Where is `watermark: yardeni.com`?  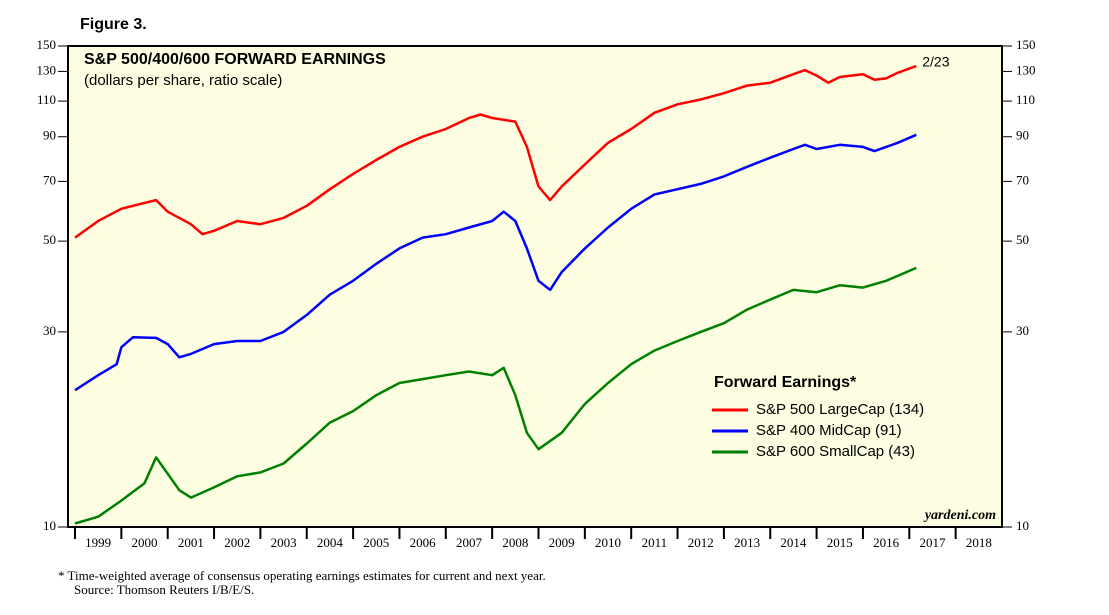
watermark: yardeni.com is located at coordinates (959, 515).